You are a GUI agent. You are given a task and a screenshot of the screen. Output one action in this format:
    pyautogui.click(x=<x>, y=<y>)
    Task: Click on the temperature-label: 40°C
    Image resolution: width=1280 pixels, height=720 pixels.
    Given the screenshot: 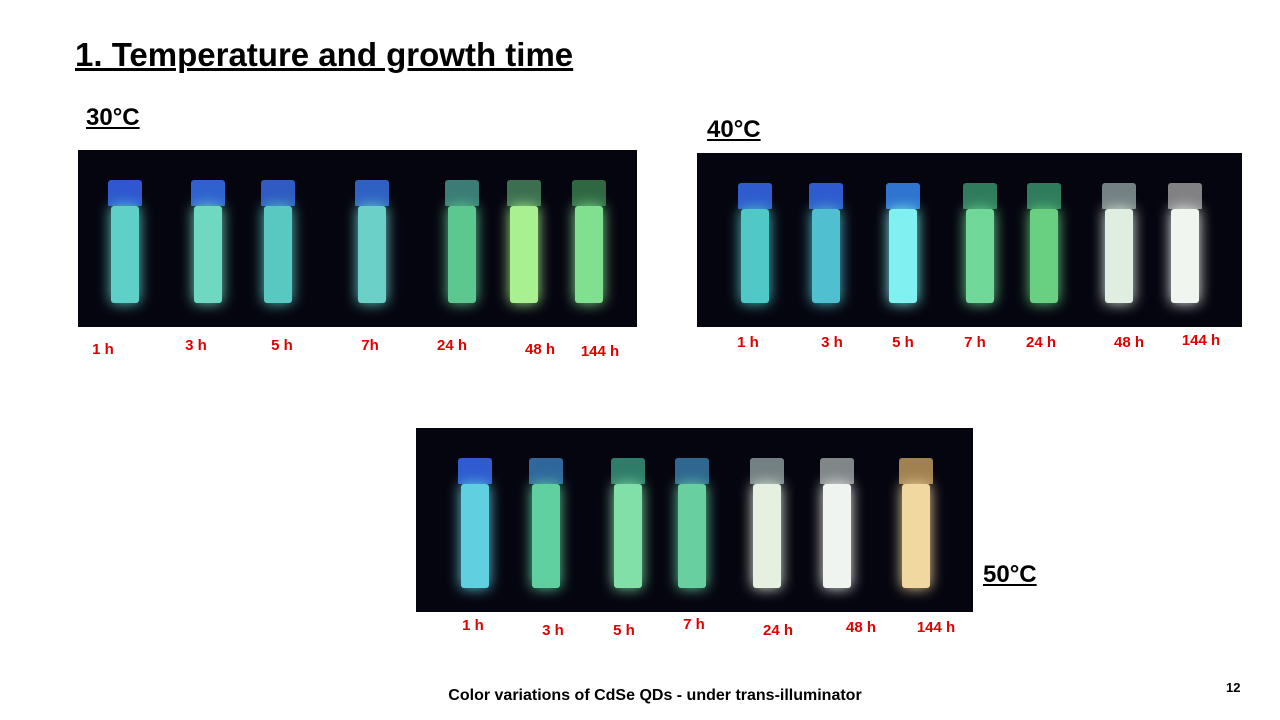 What is the action you would take?
    pyautogui.click(x=734, y=129)
    